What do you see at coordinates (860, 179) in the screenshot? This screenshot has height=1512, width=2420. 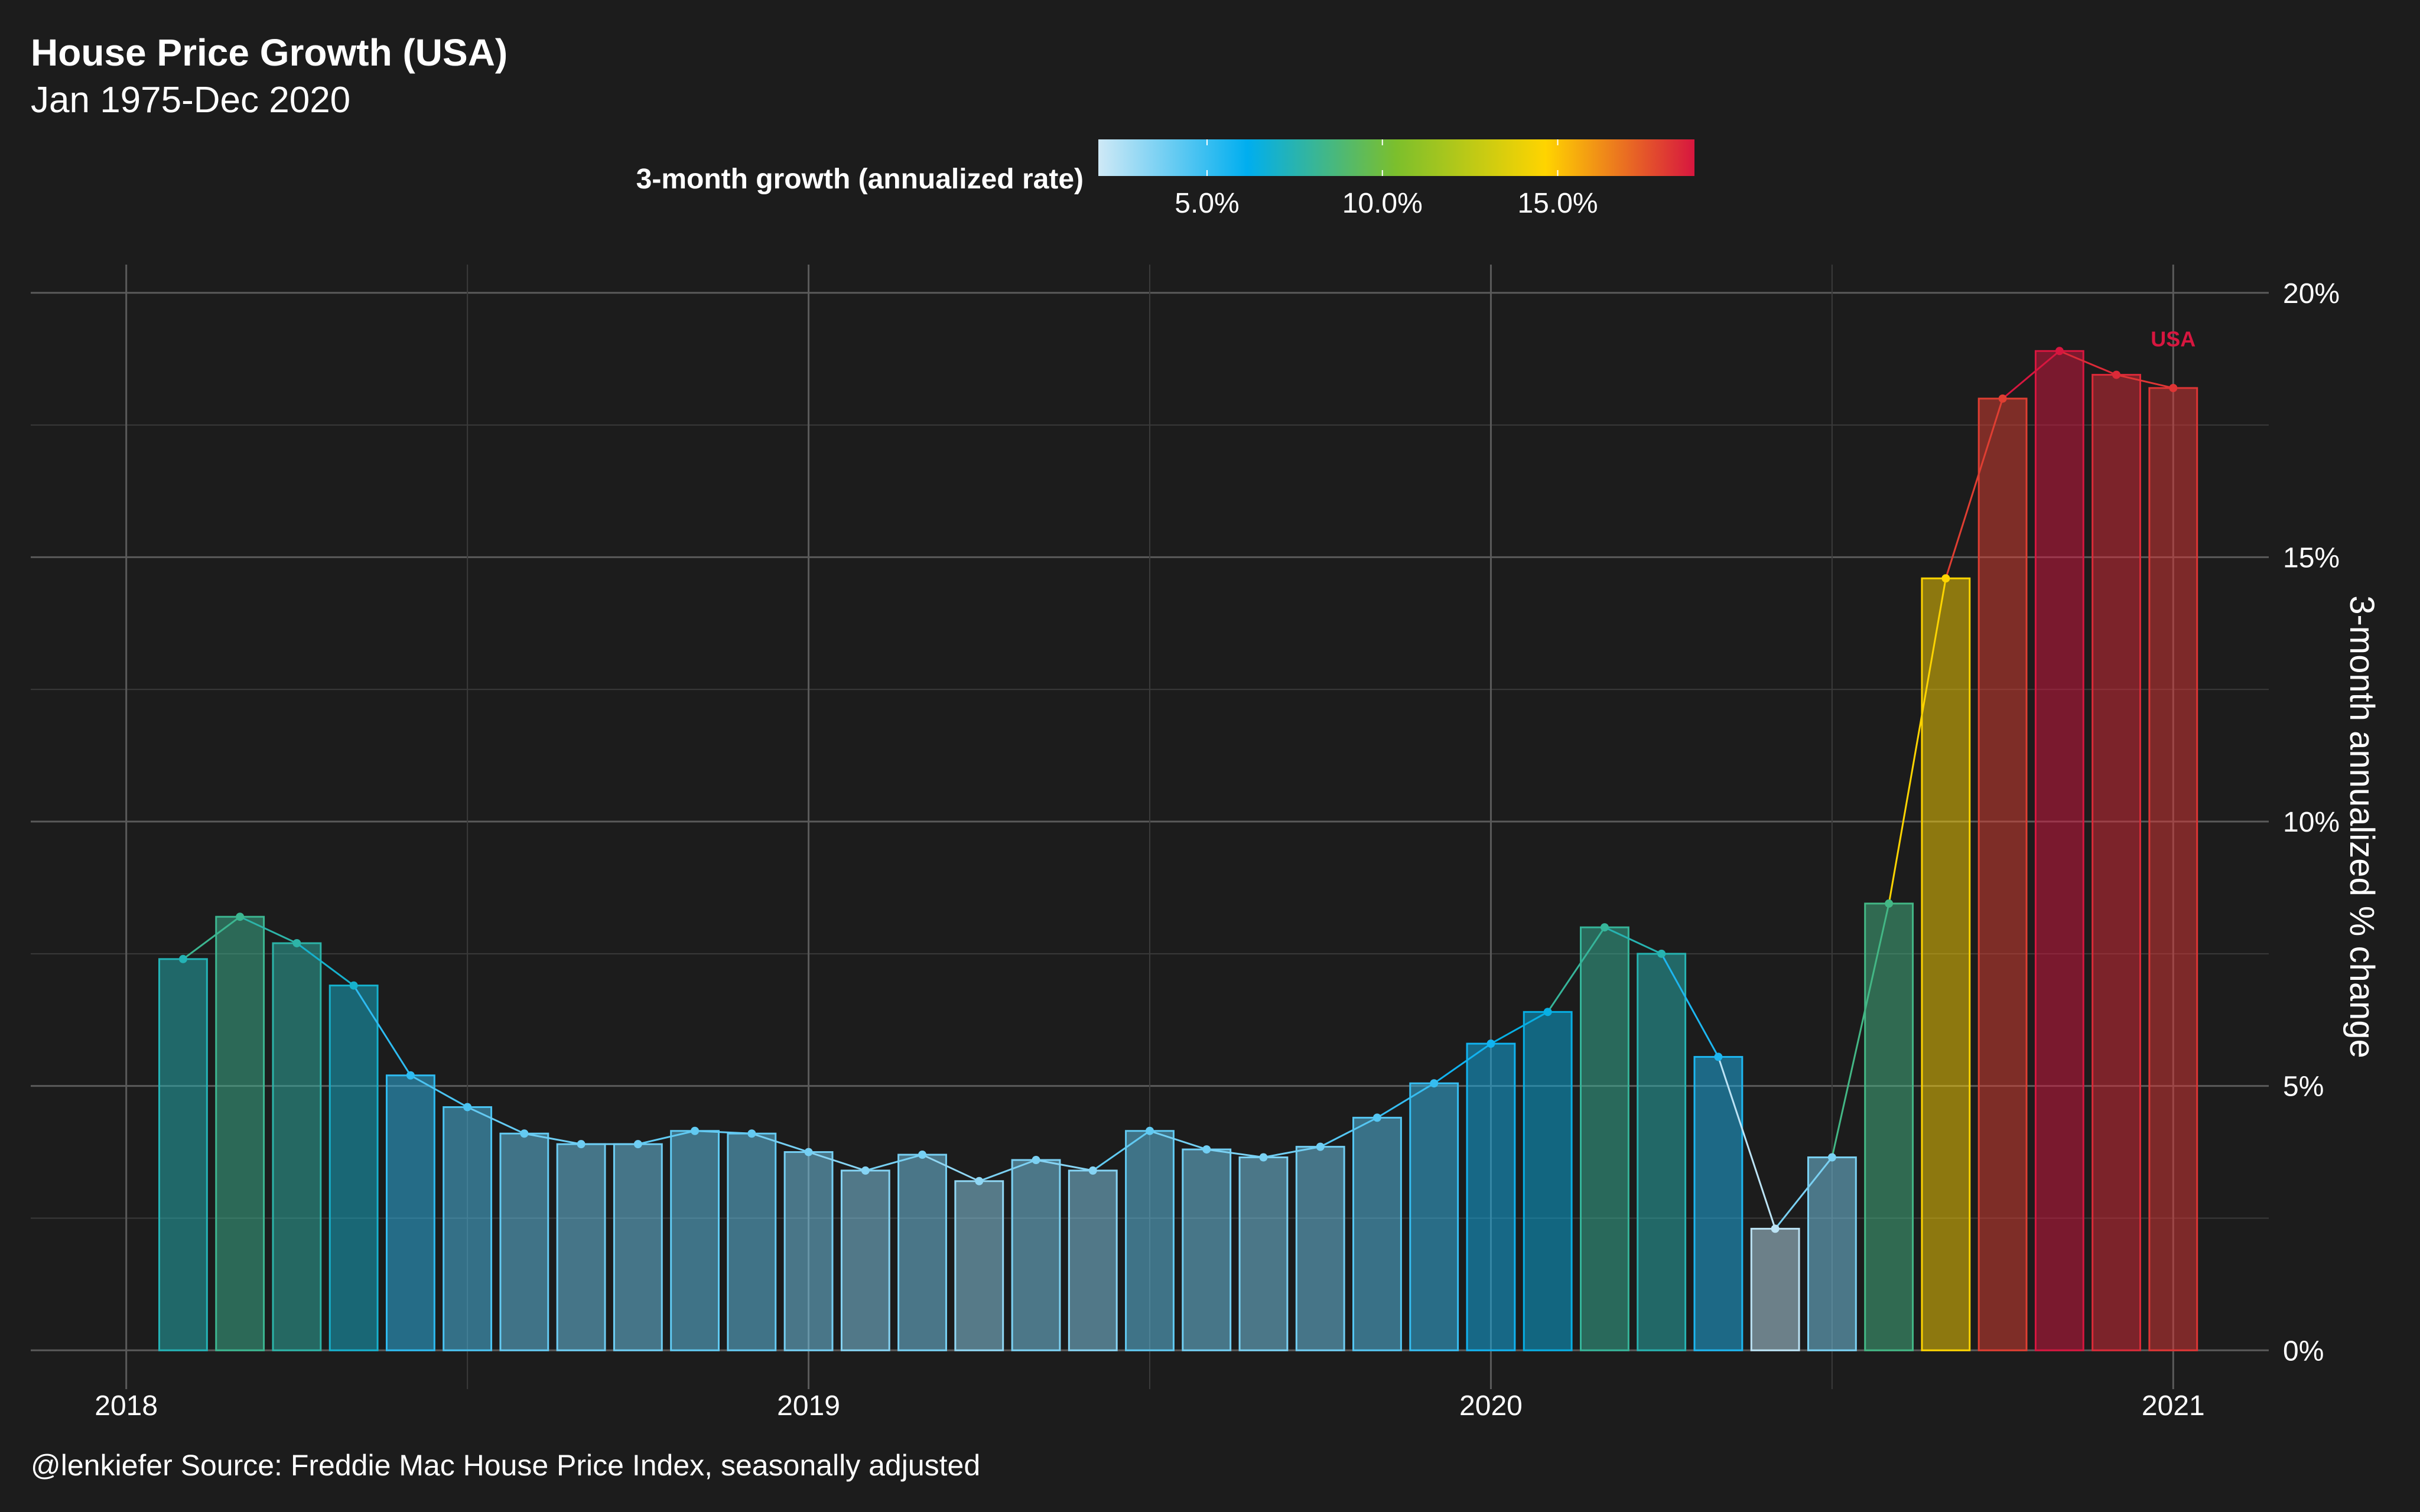 I see `legend-title: 3-month growth (annualized rate)` at bounding box center [860, 179].